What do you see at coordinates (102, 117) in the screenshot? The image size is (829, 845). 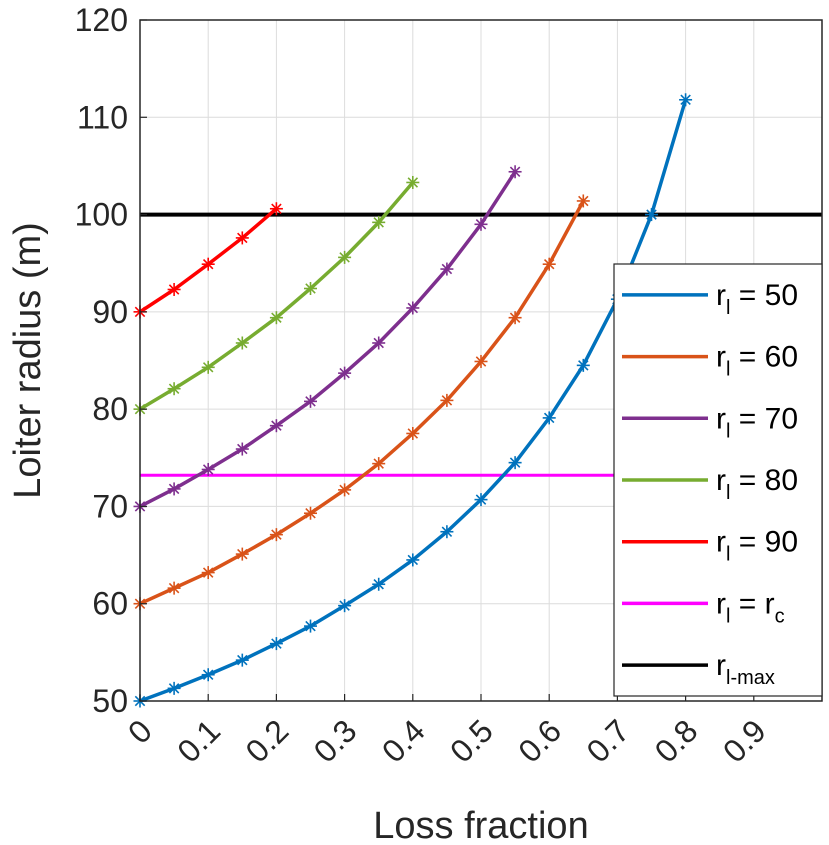 I see `y-tick-label: 110` at bounding box center [102, 117].